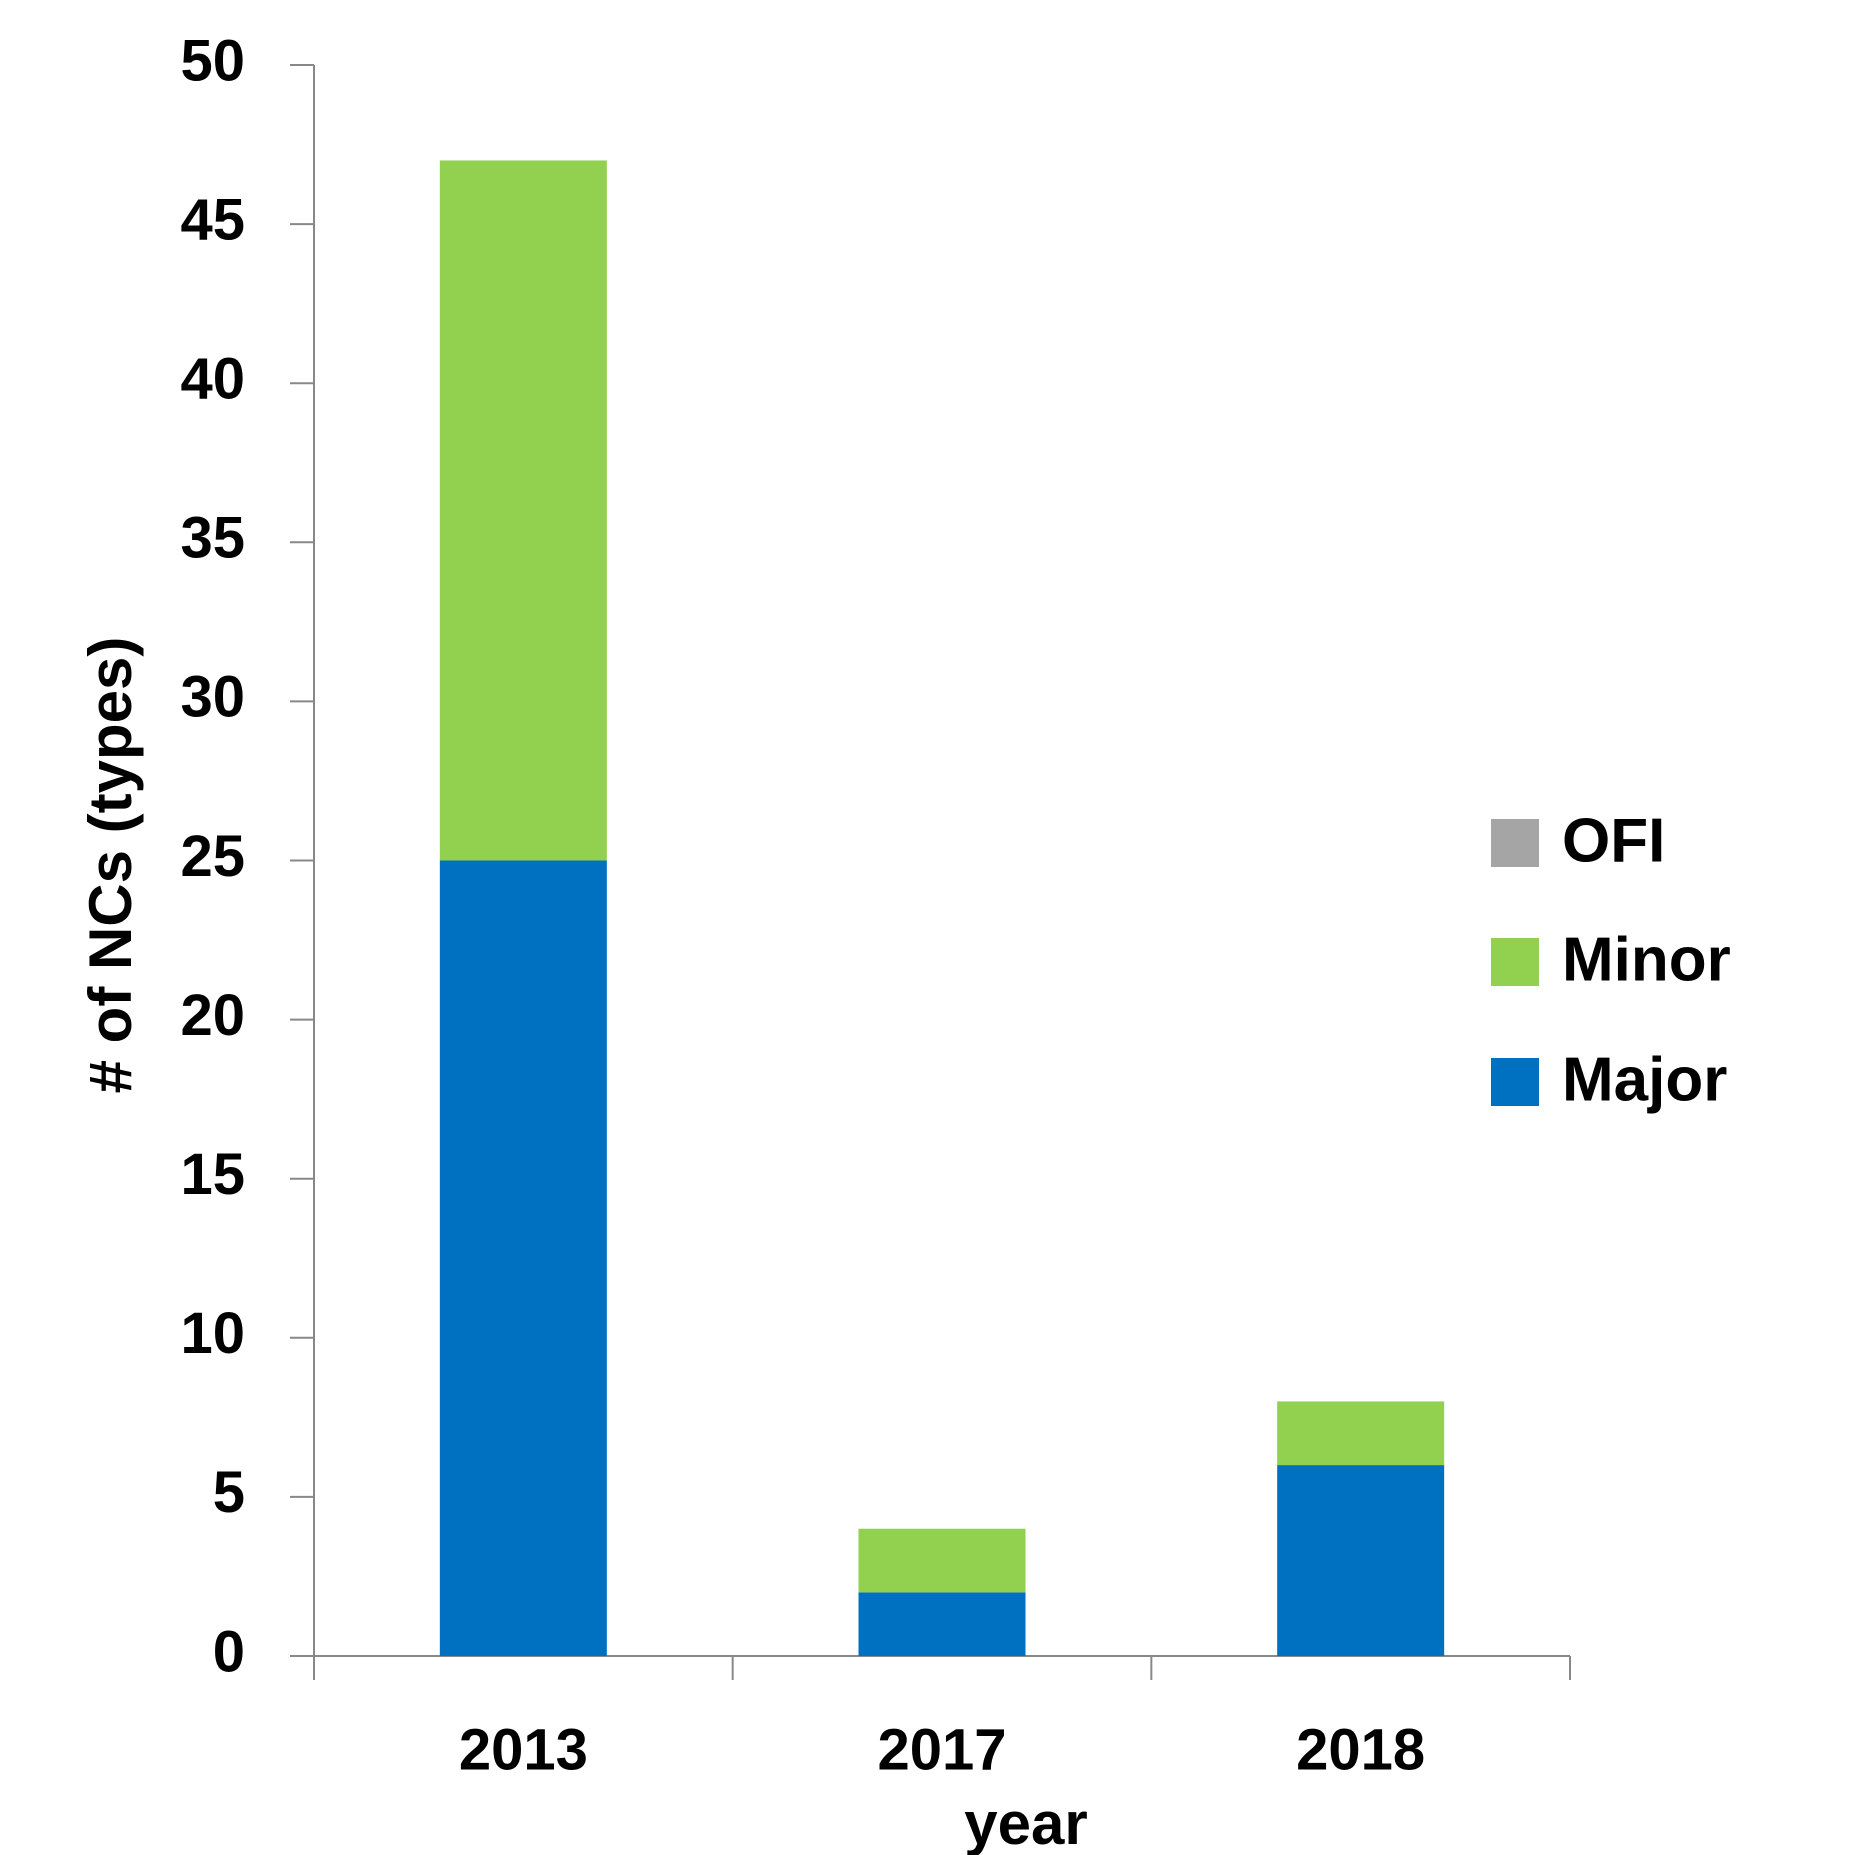 This screenshot has height=1855, width=1854. I want to click on y-tick-label: 30, so click(212, 697).